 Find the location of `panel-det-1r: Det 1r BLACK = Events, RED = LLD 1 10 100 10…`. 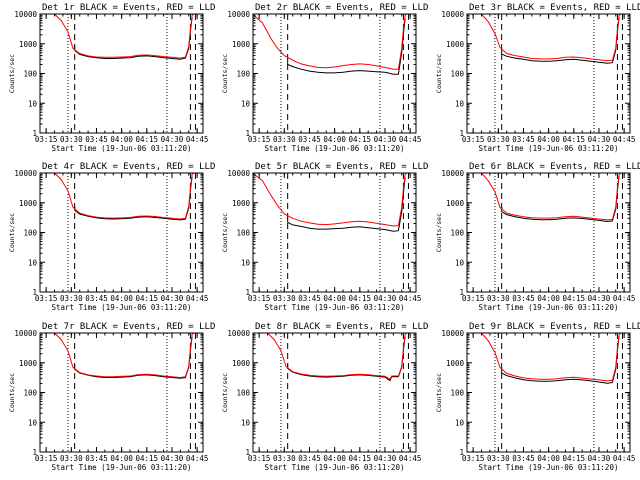

panel-det-1r: Det 1r BLACK = Events, RED = LLD 1 10 100 10… is located at coordinates (111, 78).